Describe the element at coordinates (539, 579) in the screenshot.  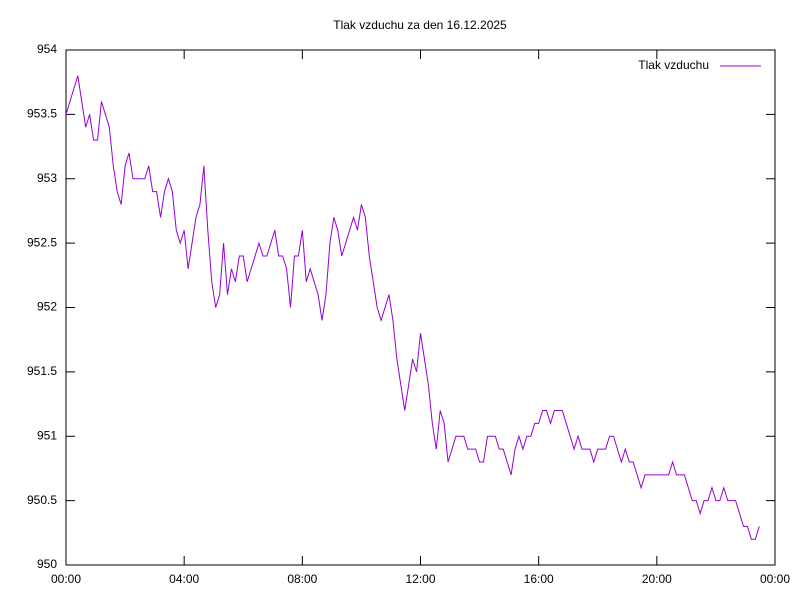
I see `x-tick-label: 16:00` at that location.